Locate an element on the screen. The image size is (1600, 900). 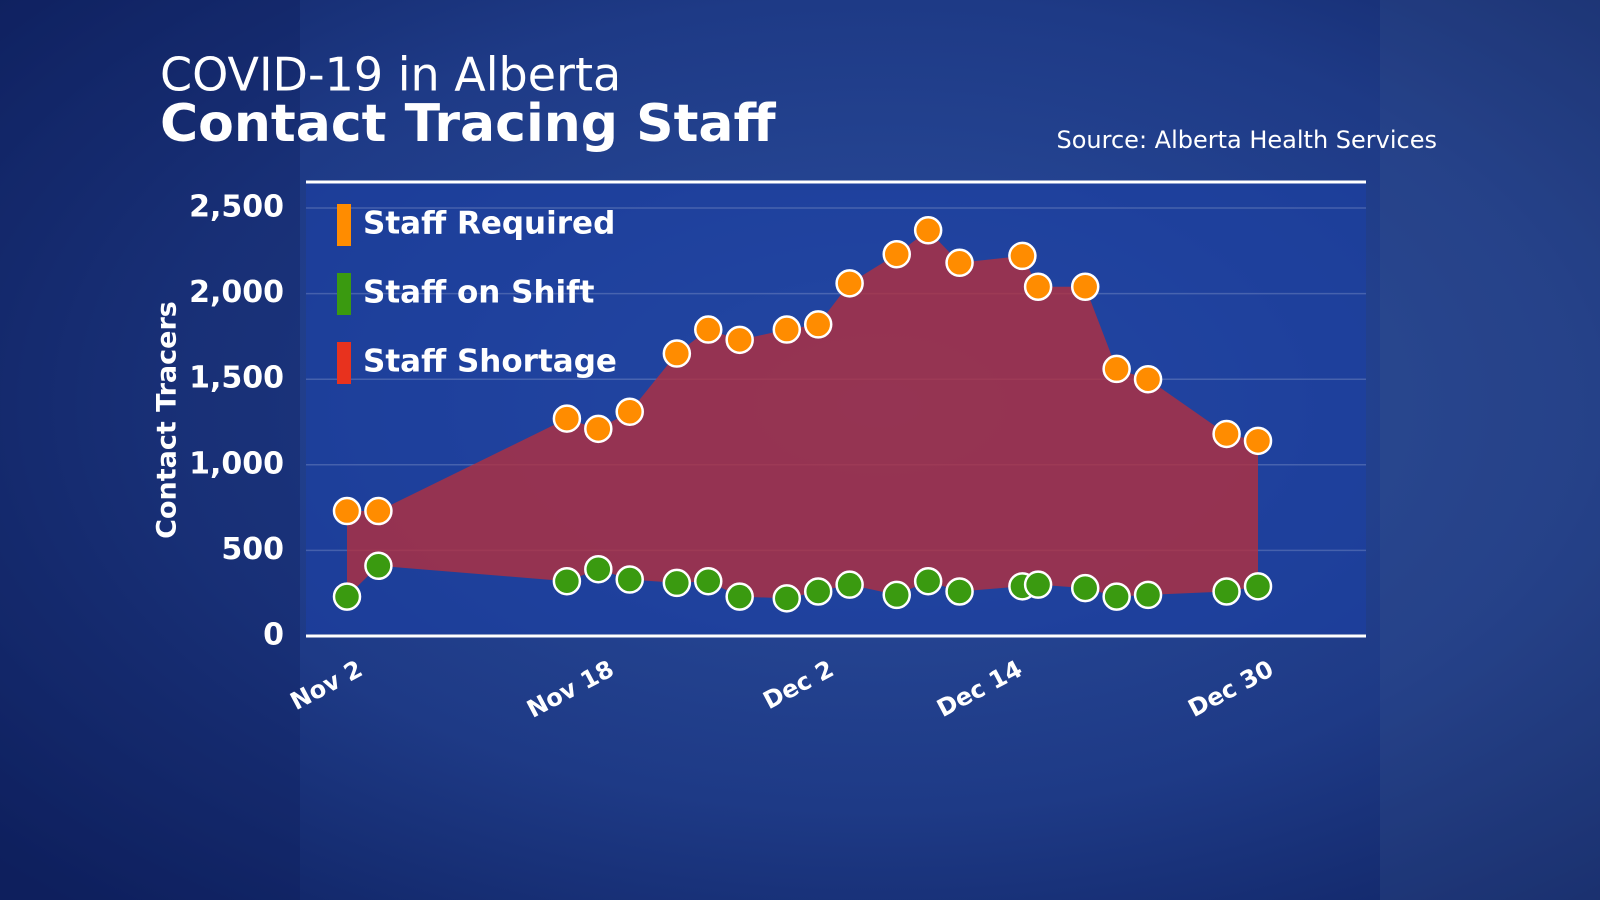
y-tick-label: 2,500 is located at coordinates (236, 207).